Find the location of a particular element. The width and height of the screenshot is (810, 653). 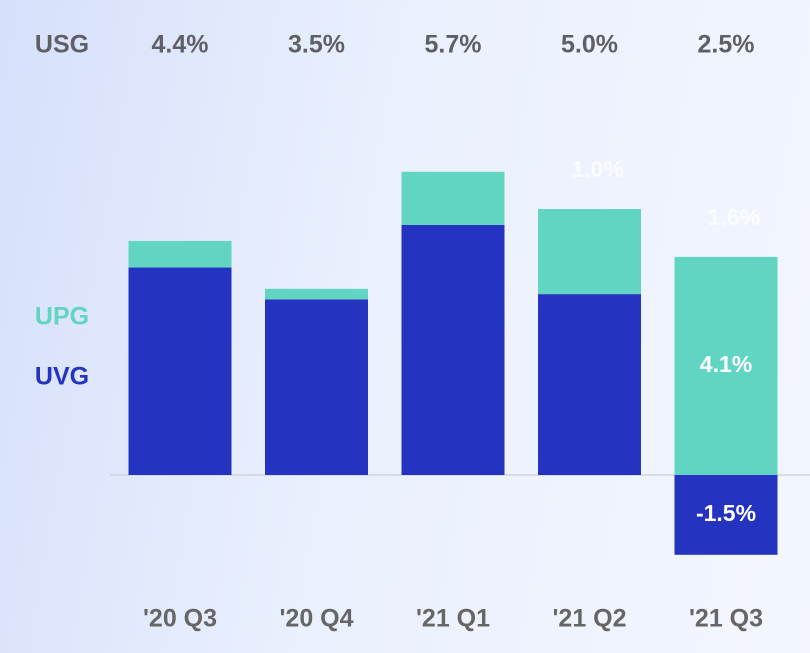

x-tick-label: '21 Q3 is located at coordinates (726, 619).